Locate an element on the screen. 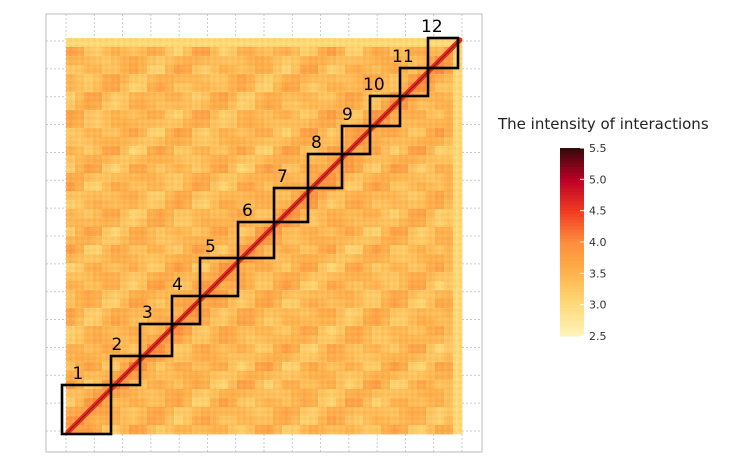  domain-label-11: 11 is located at coordinates (403, 57).